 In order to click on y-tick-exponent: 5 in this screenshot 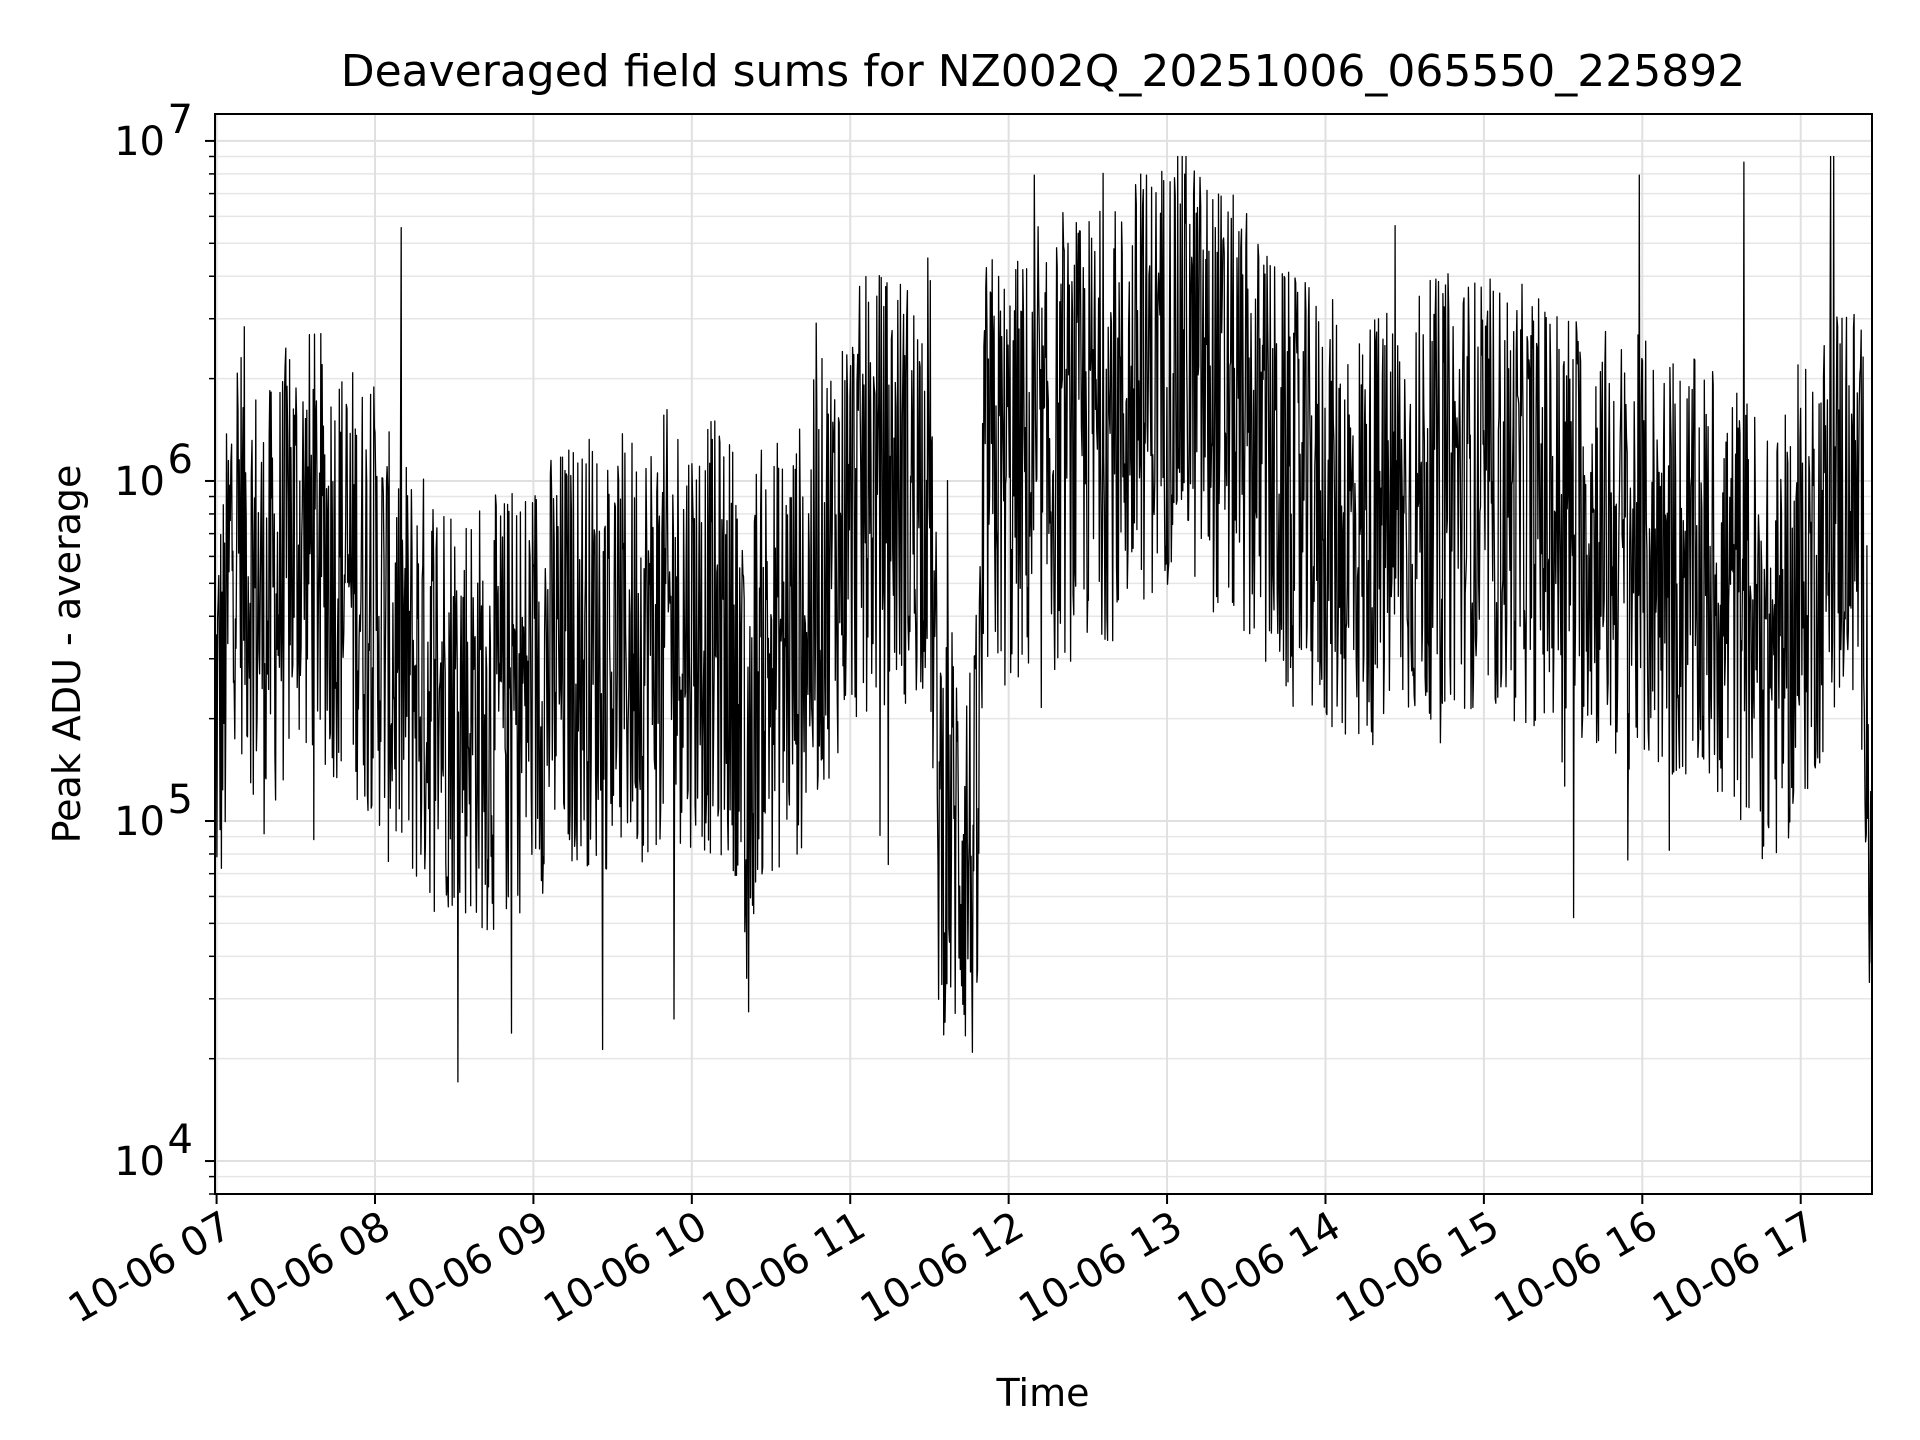, I will do `click(180, 800)`.